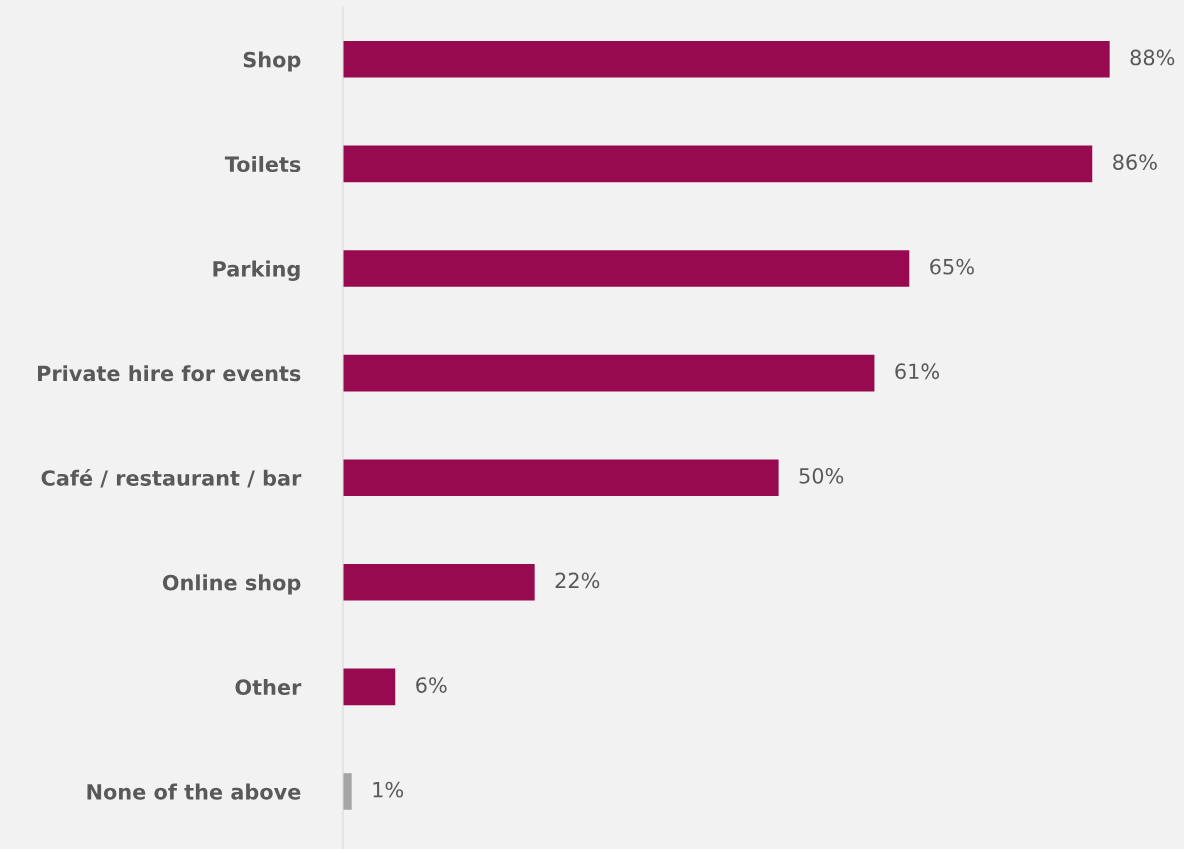 The height and width of the screenshot is (849, 1184). What do you see at coordinates (256, 270) in the screenshot?
I see `y-tick-label: Parking` at bounding box center [256, 270].